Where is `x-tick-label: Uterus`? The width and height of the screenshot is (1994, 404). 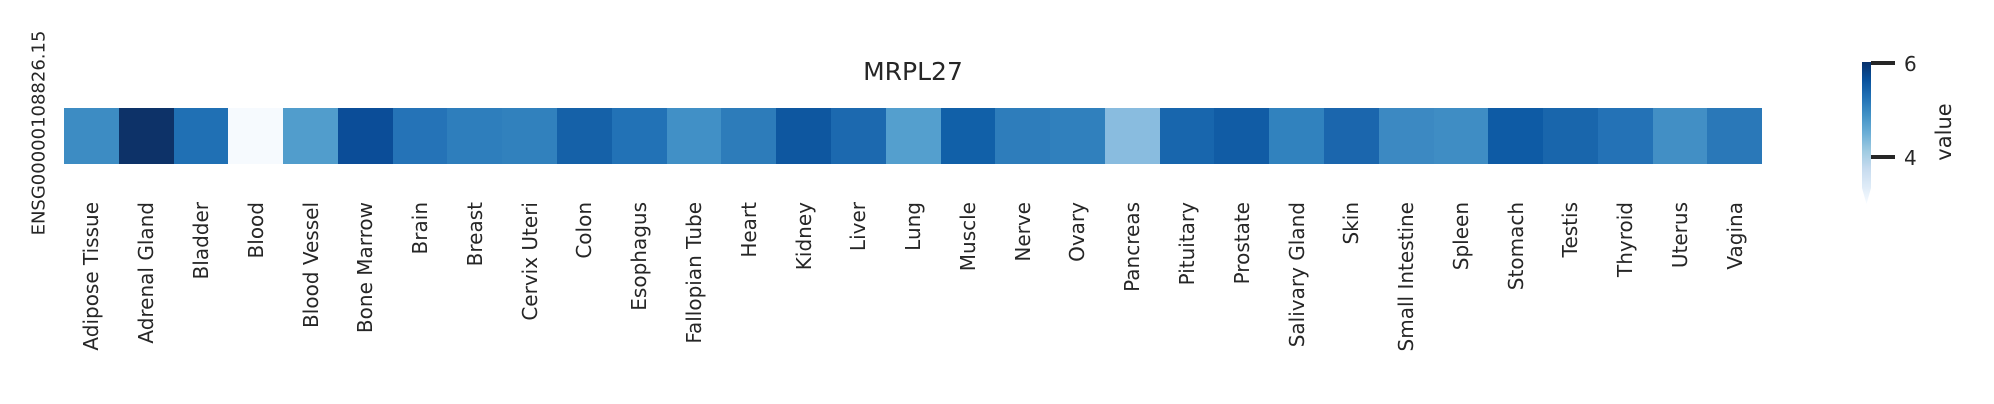 x-tick-label: Uterus is located at coordinates (1680, 235).